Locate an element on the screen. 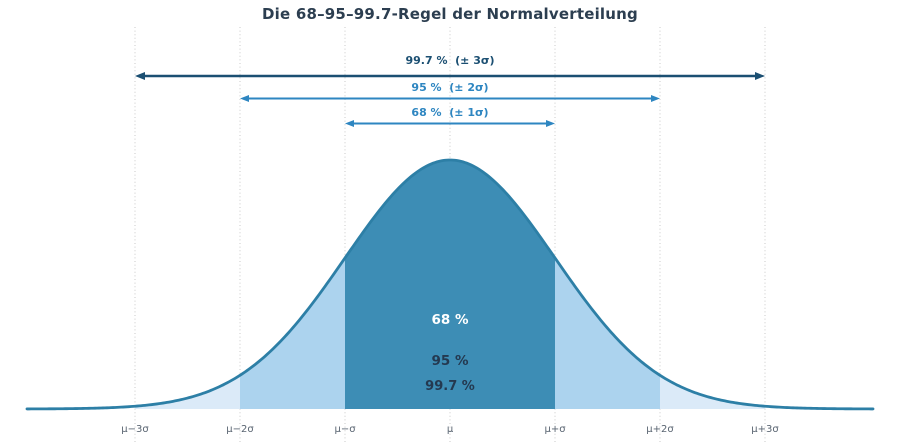  arrow-label-3sigma: 99.7 % (± 3σ) is located at coordinates (450, 60).